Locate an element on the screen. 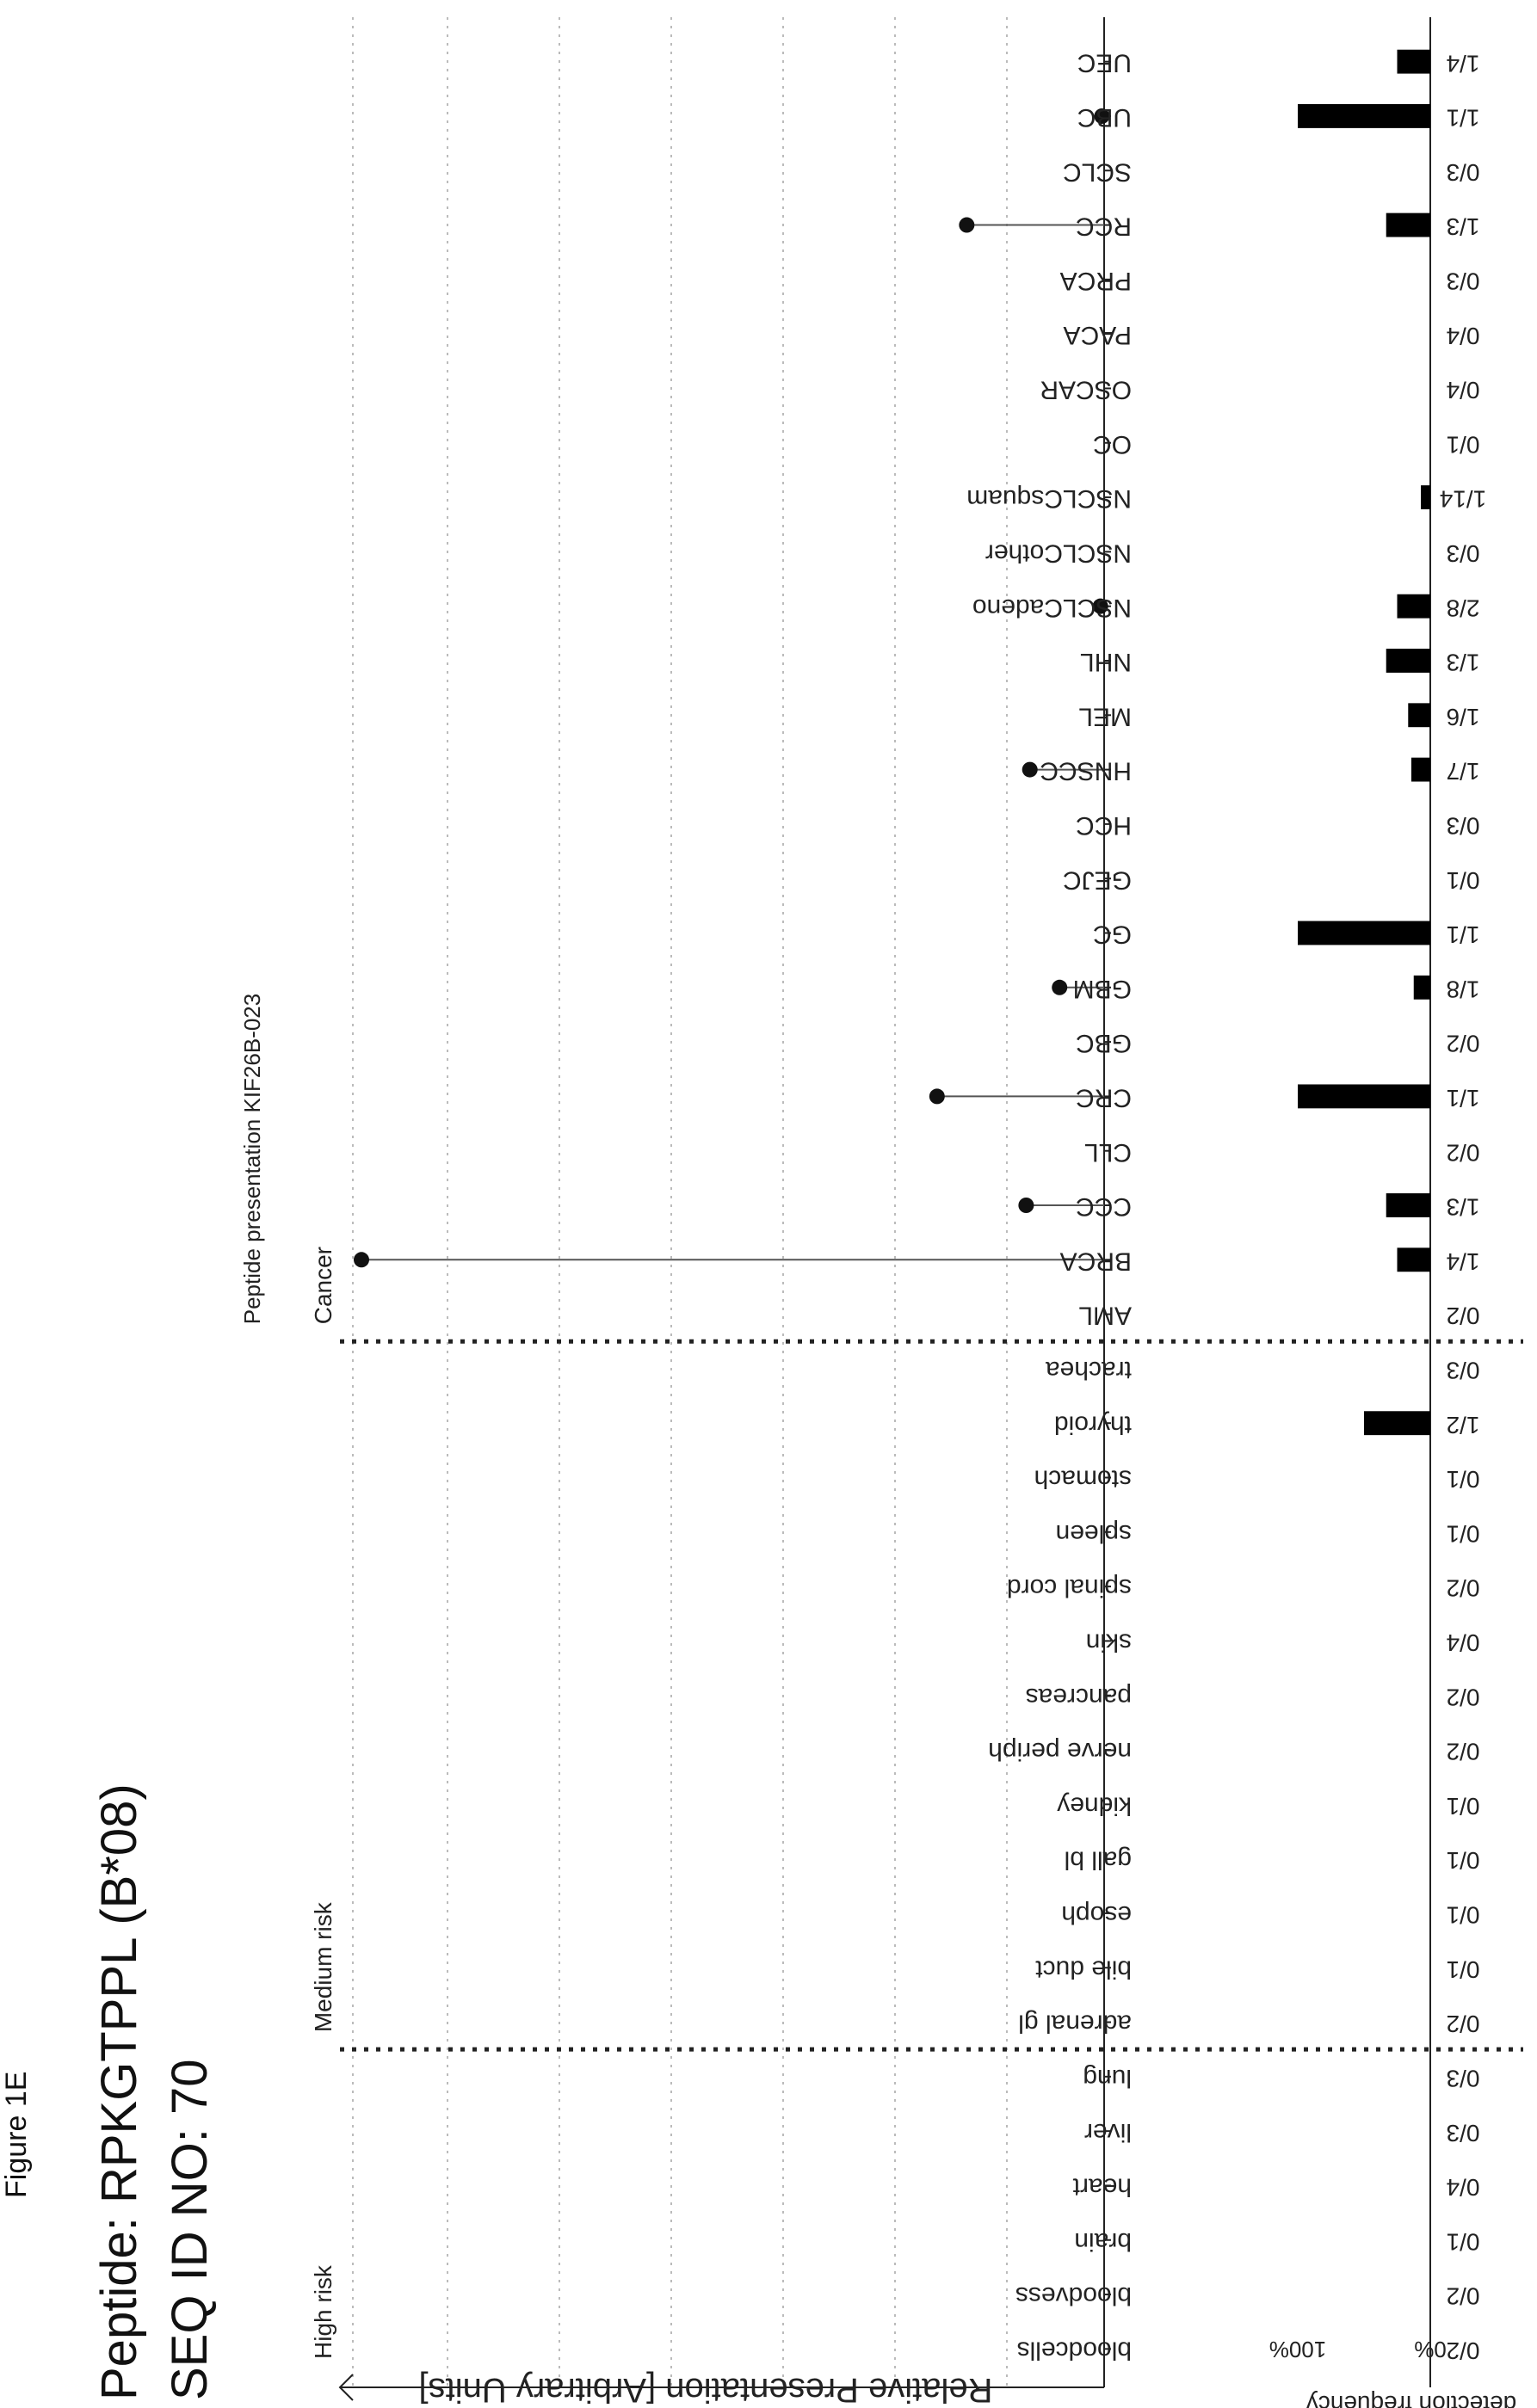 Image resolution: width=1537 pixels, height=2408 pixels. detection-count: 1/6 is located at coordinates (1463, 717).